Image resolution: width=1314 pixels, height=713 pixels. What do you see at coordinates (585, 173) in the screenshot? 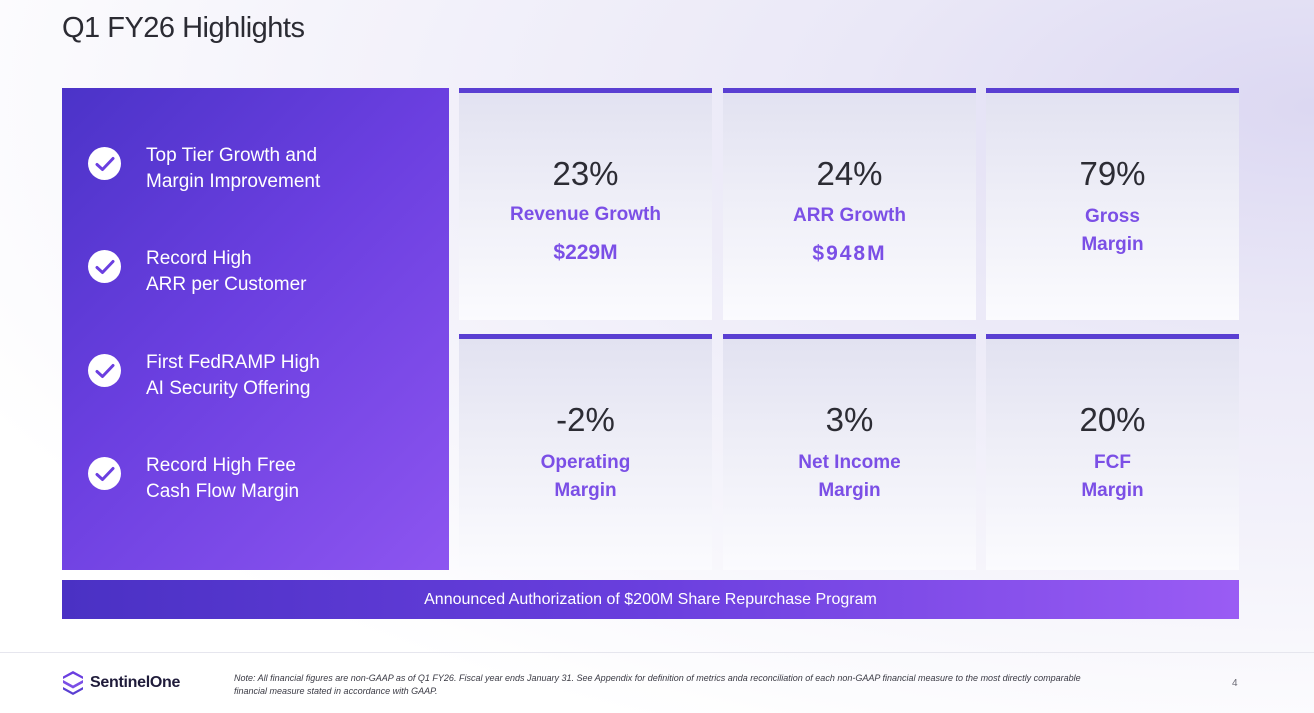
I see `metric-value: 23%` at bounding box center [585, 173].